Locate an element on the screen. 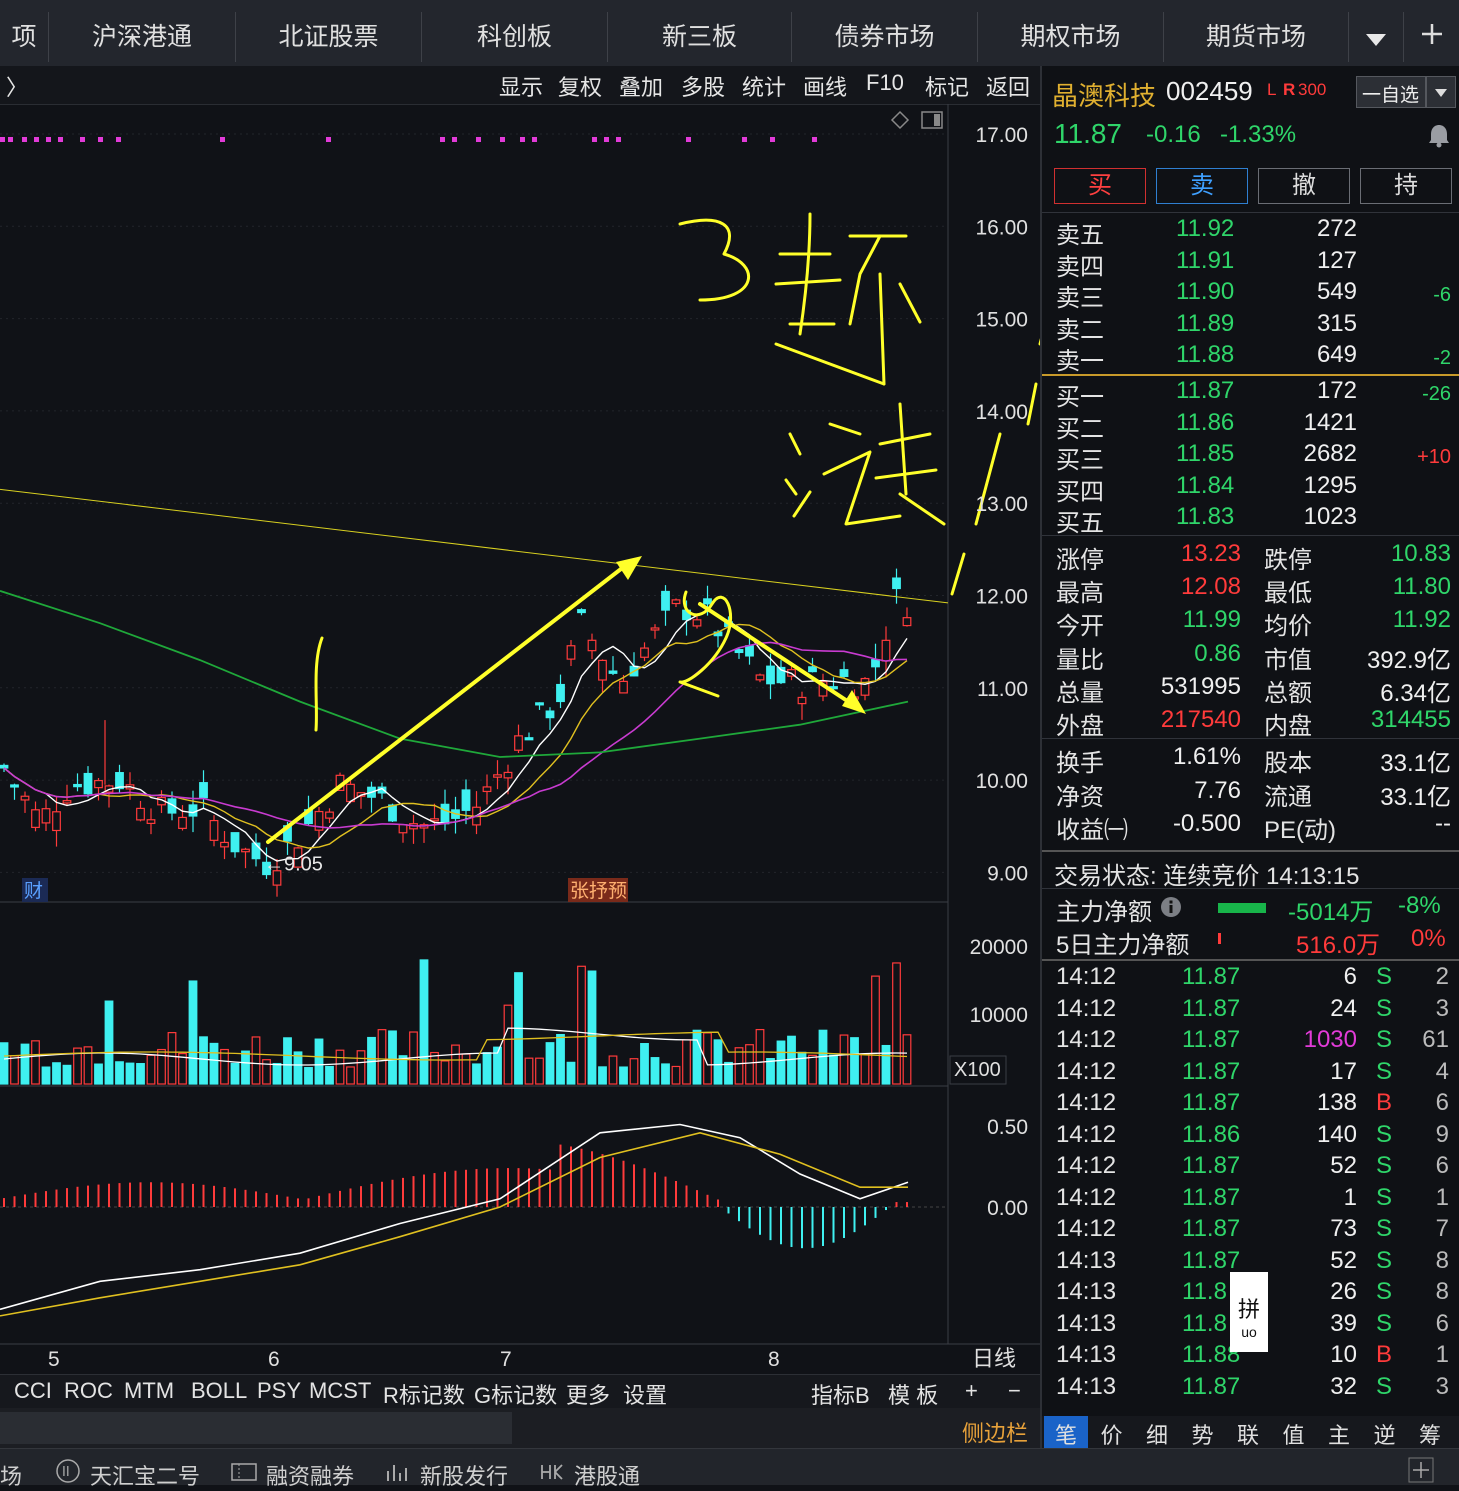 The height and width of the screenshot is (1491, 1459). nav-item-options: 期权市场 is located at coordinates (1071, 37).